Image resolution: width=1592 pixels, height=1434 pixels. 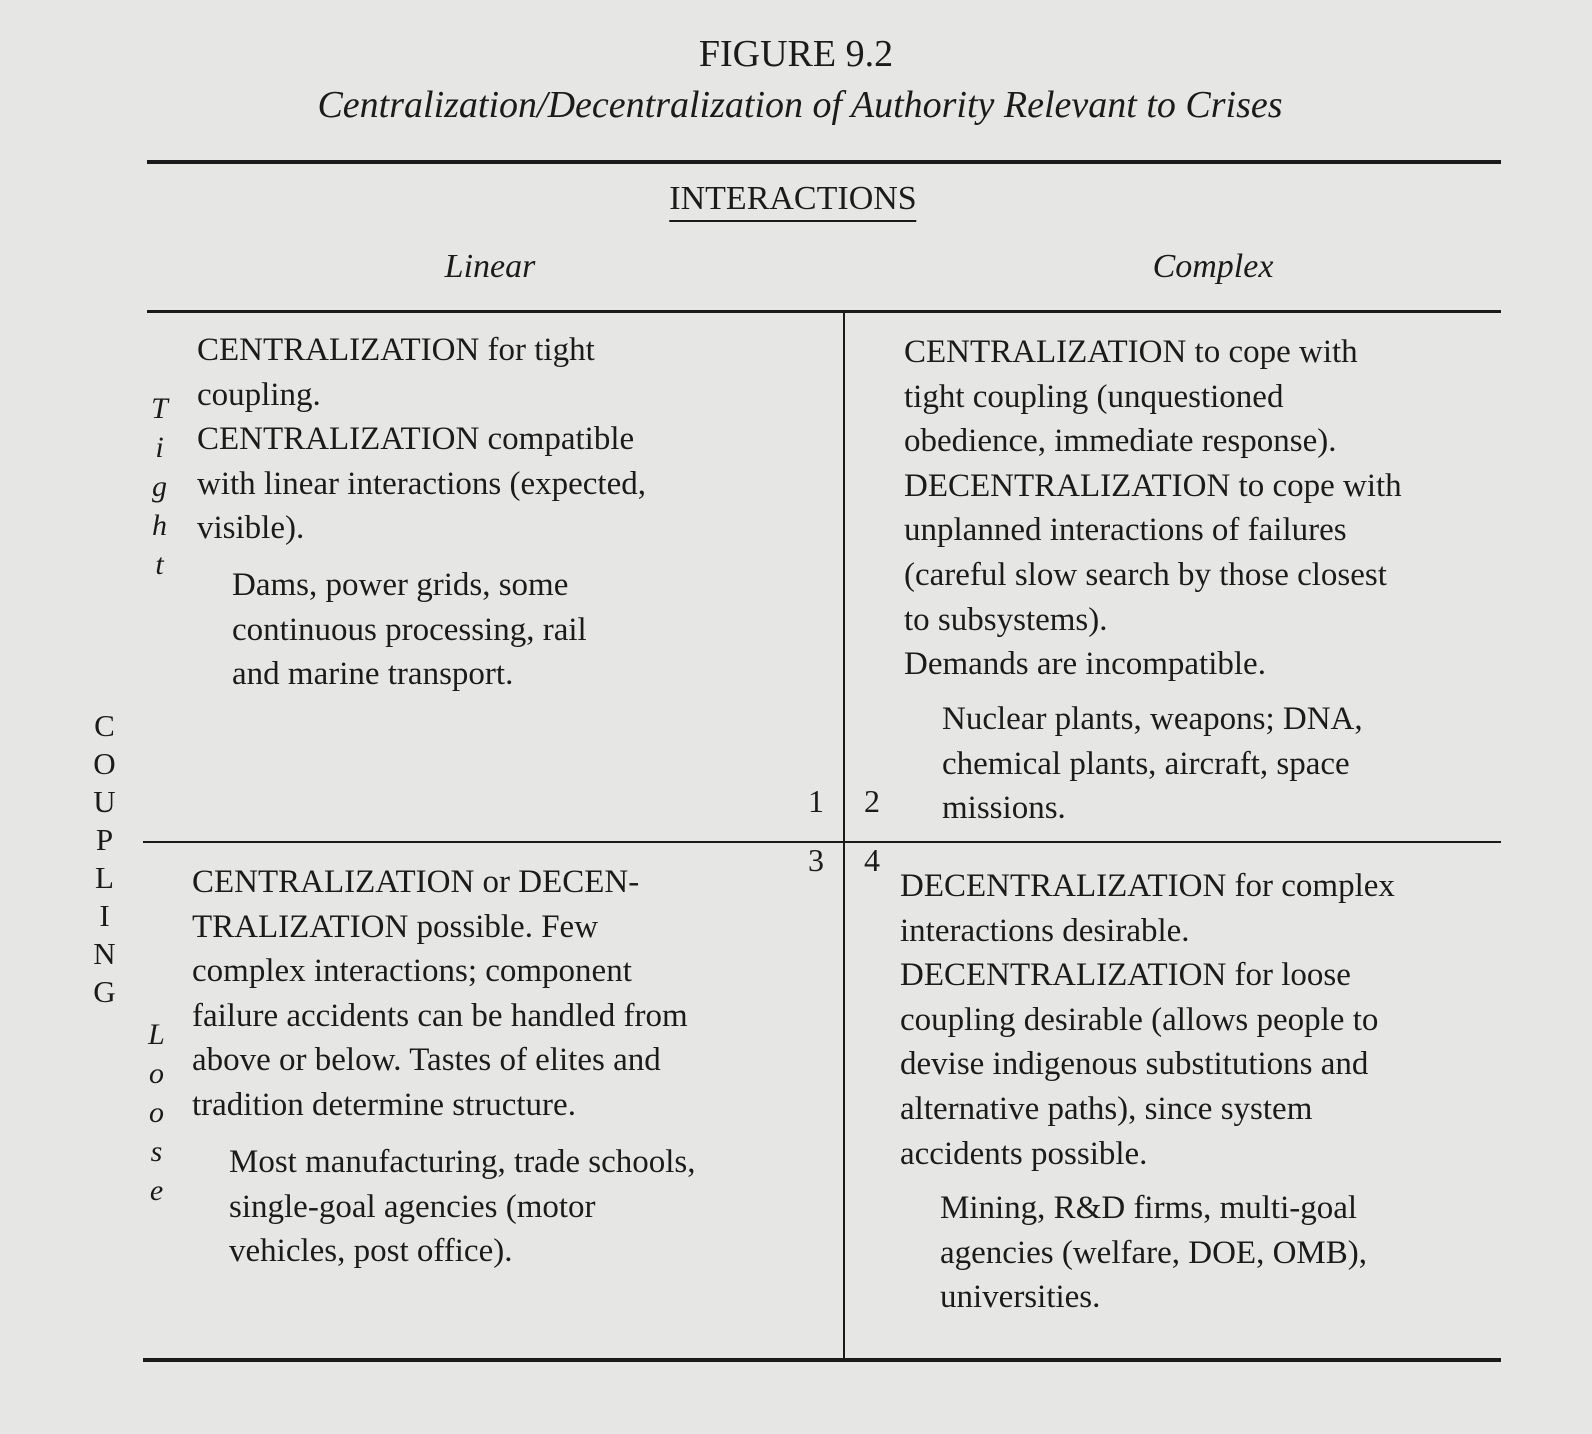 I want to click on top-rule, so click(x=824, y=162).